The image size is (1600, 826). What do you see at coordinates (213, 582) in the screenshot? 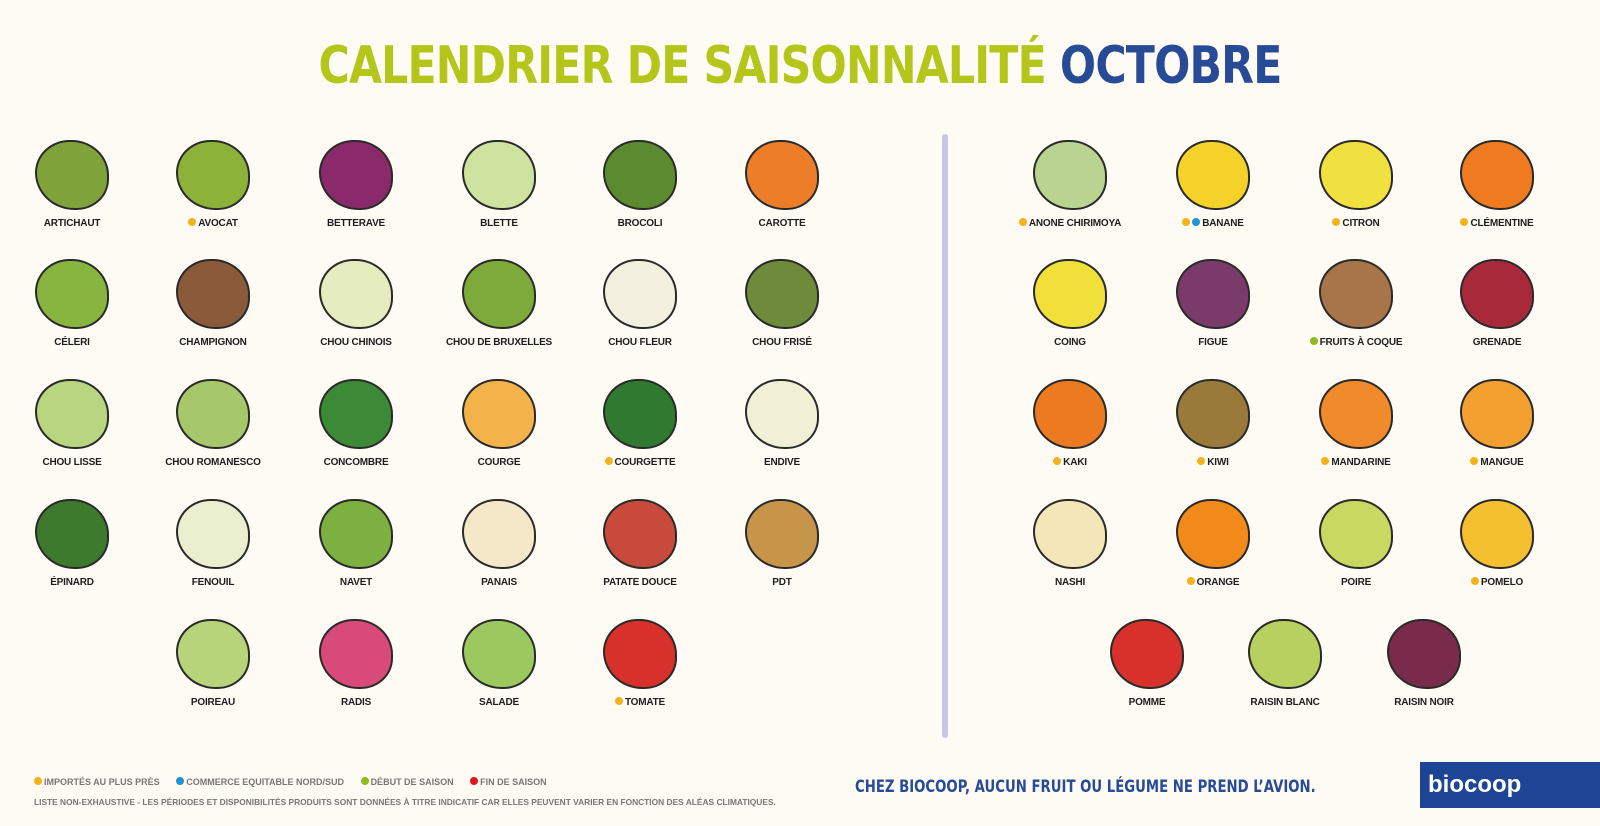
I see `produce-name: FENOUIL` at bounding box center [213, 582].